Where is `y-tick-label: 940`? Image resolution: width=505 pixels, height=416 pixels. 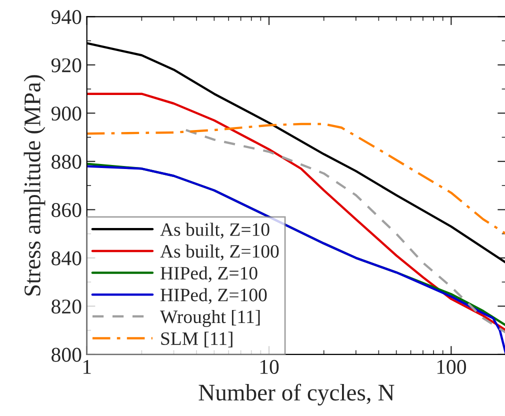 y-tick-label: 940 is located at coordinates (66, 17).